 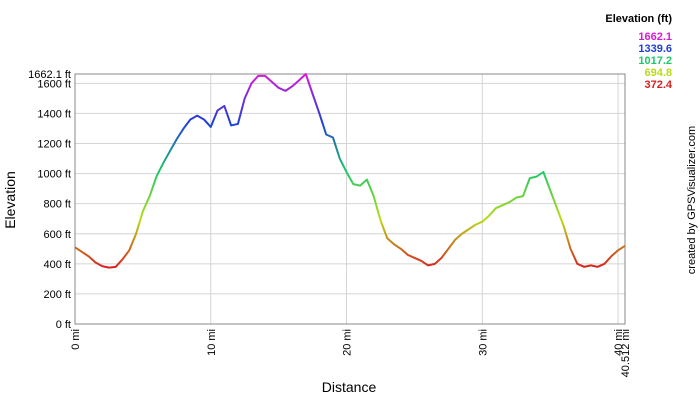 I want to click on y-tick-label: 1662.1 ft, so click(x=49, y=75).